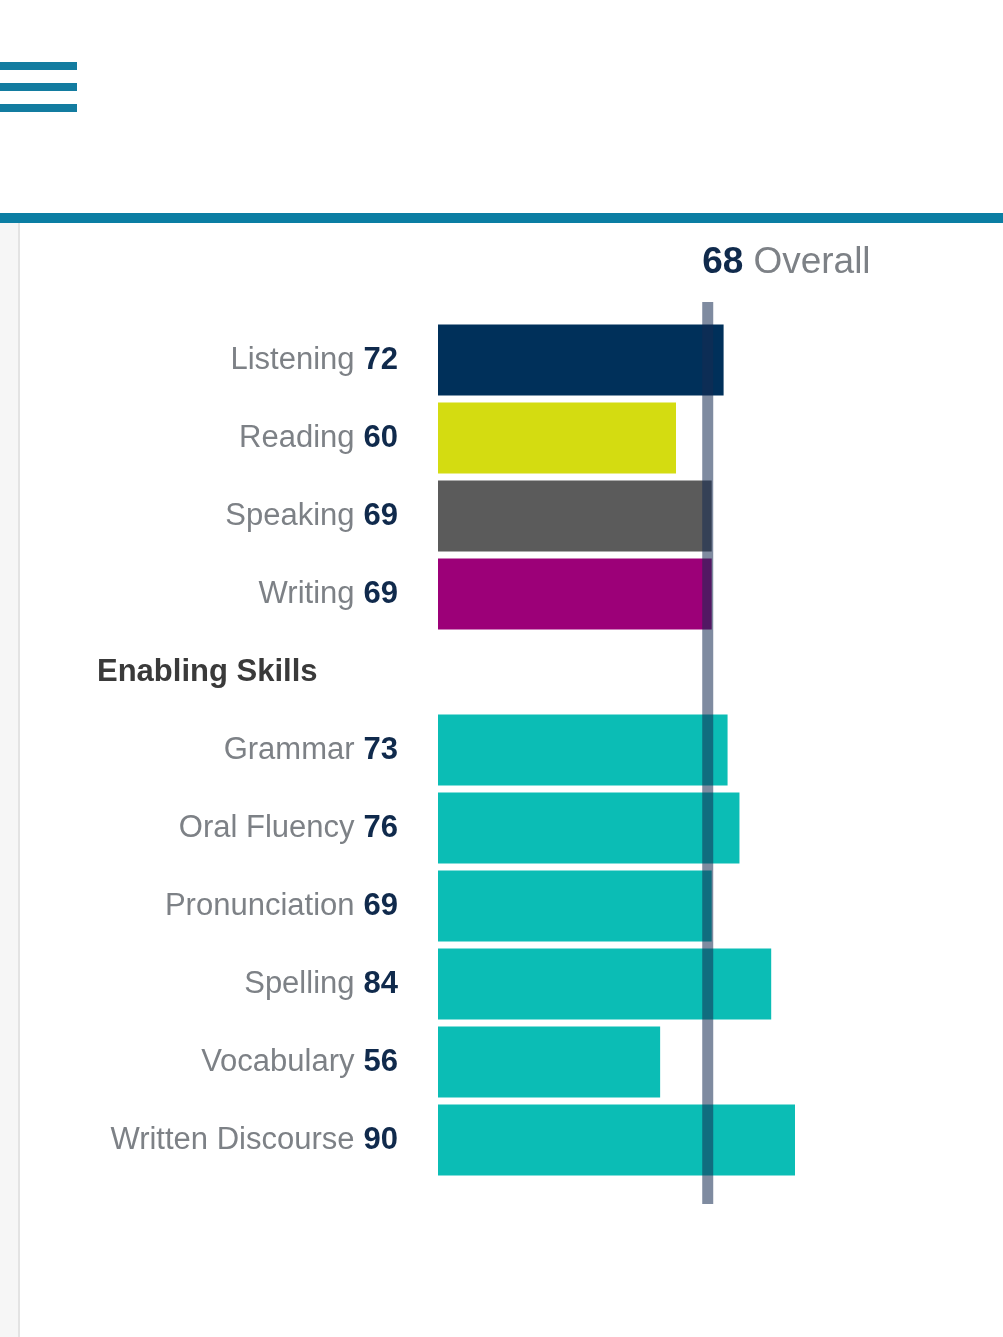  Describe the element at coordinates (278, 1060) in the screenshot. I see `y-tick-label: Vocabulary` at that location.